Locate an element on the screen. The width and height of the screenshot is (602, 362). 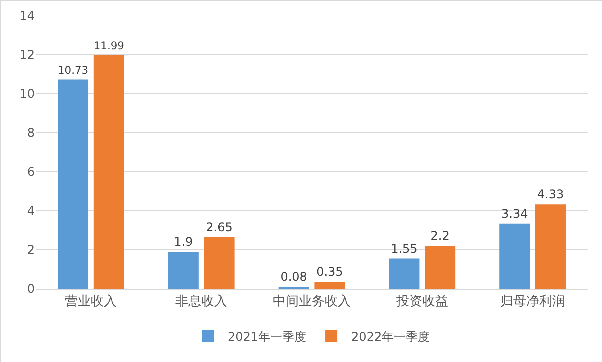
data-label: 2.65 is located at coordinates (219, 227).